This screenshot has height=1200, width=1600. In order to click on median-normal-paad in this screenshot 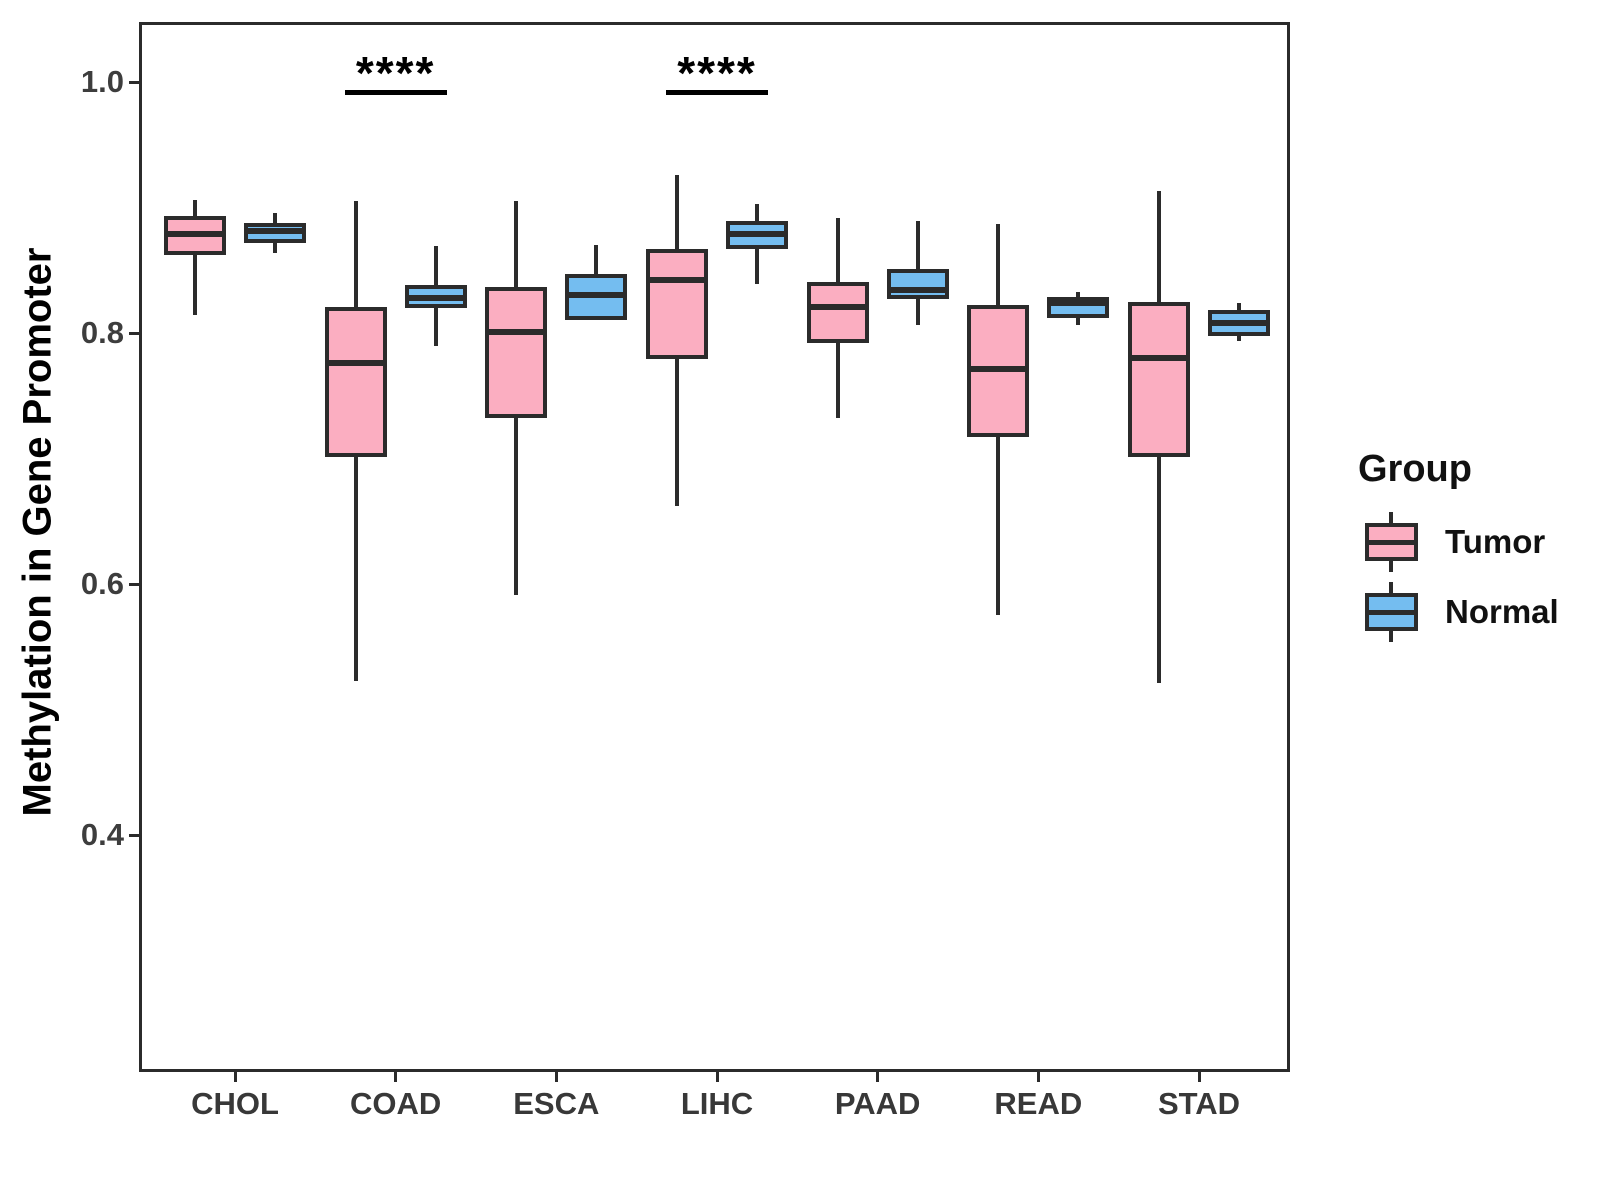, I will do `click(917, 290)`.